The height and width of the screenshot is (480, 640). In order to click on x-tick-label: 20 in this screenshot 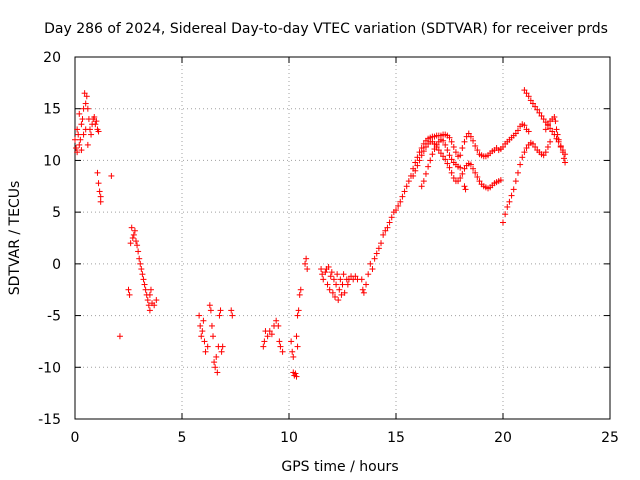, I will do `click(503, 438)`.